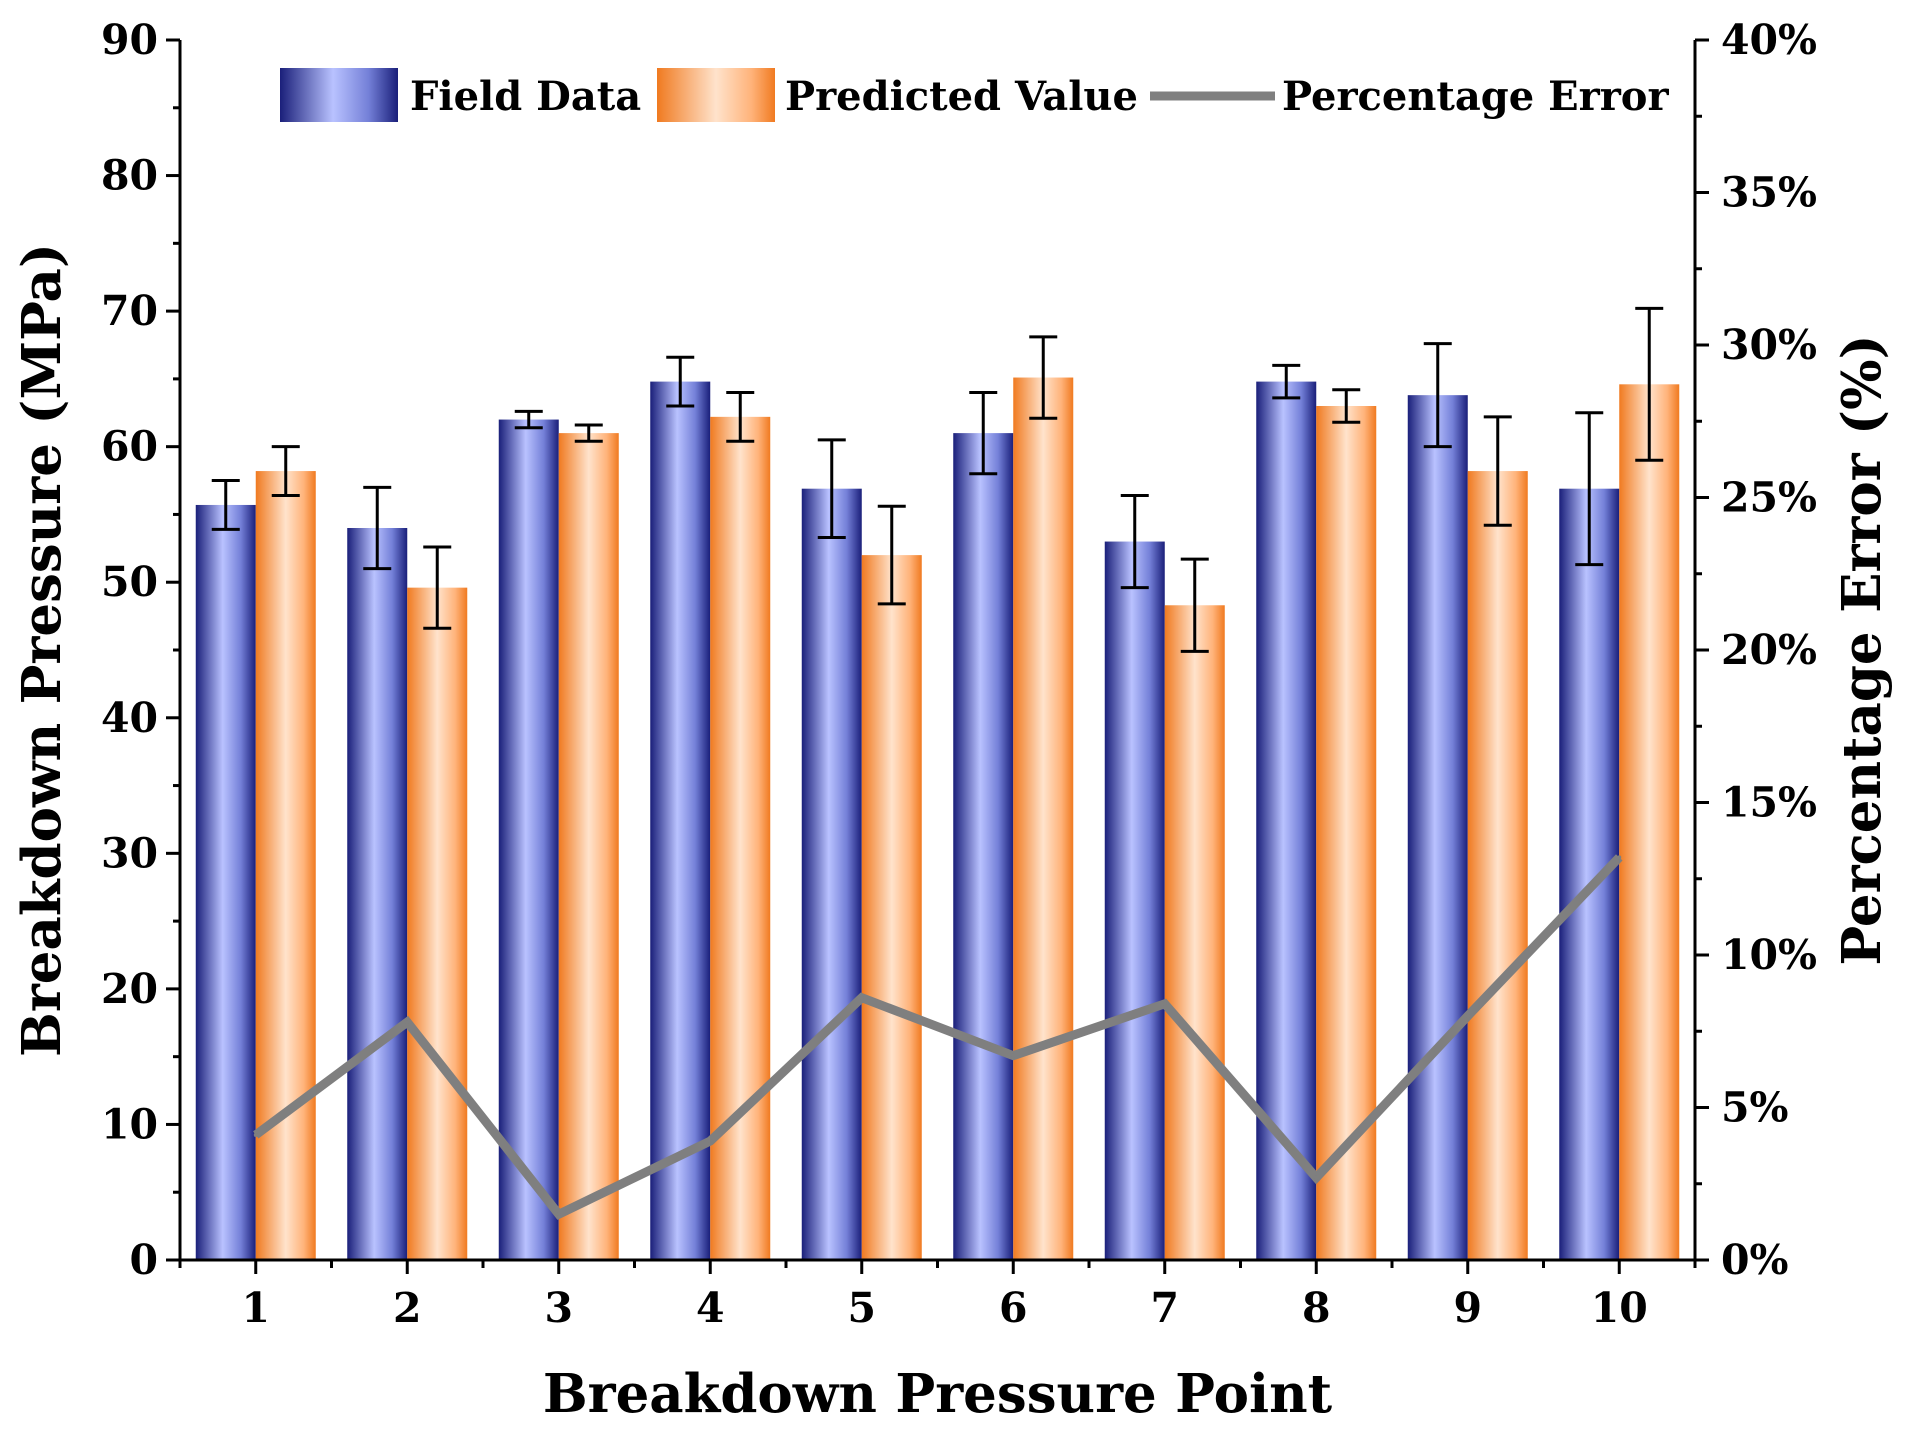 The height and width of the screenshot is (1436, 1914). I want to click on legend-item-percentage-error: Percentage Error, so click(1409, 96).